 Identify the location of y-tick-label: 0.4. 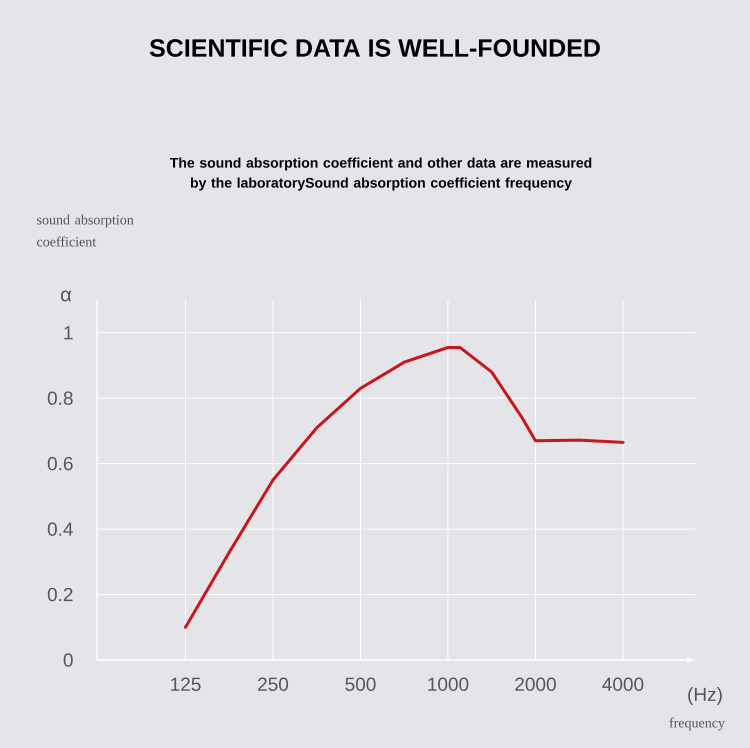
(60, 529).